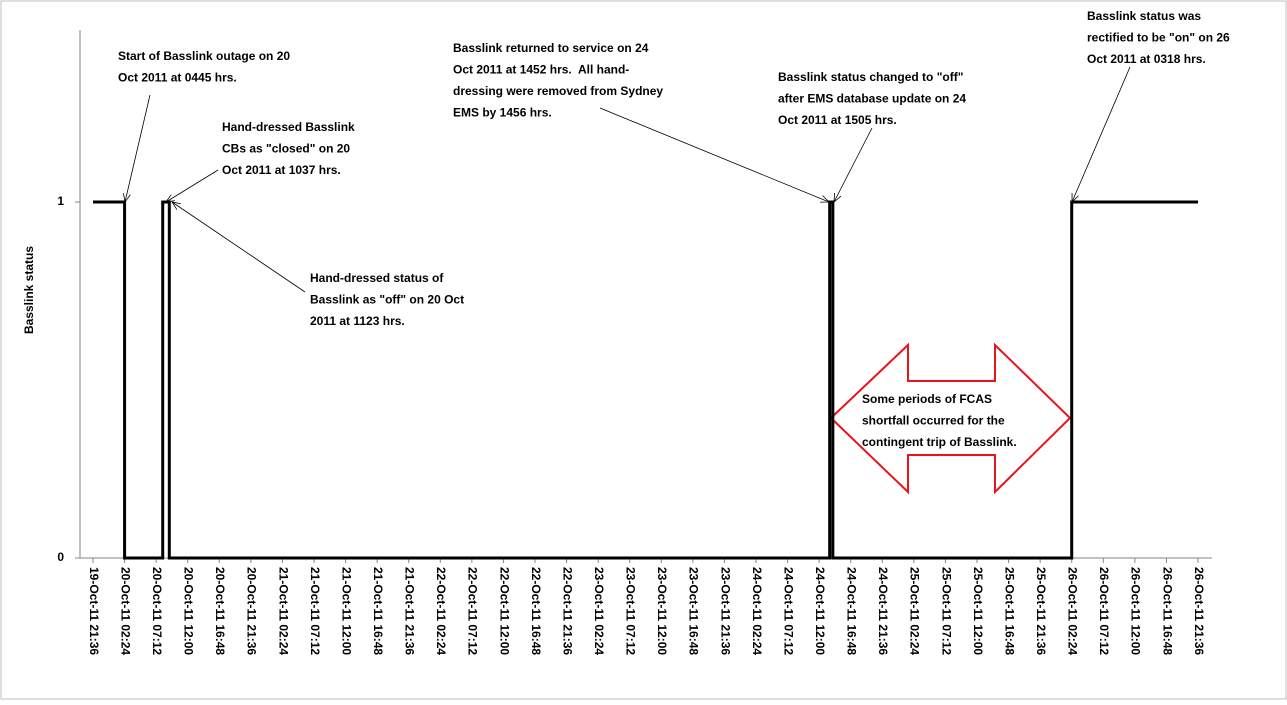  What do you see at coordinates (157, 611) in the screenshot?
I see `x-tick-label: 20-Oct-11 07:12` at bounding box center [157, 611].